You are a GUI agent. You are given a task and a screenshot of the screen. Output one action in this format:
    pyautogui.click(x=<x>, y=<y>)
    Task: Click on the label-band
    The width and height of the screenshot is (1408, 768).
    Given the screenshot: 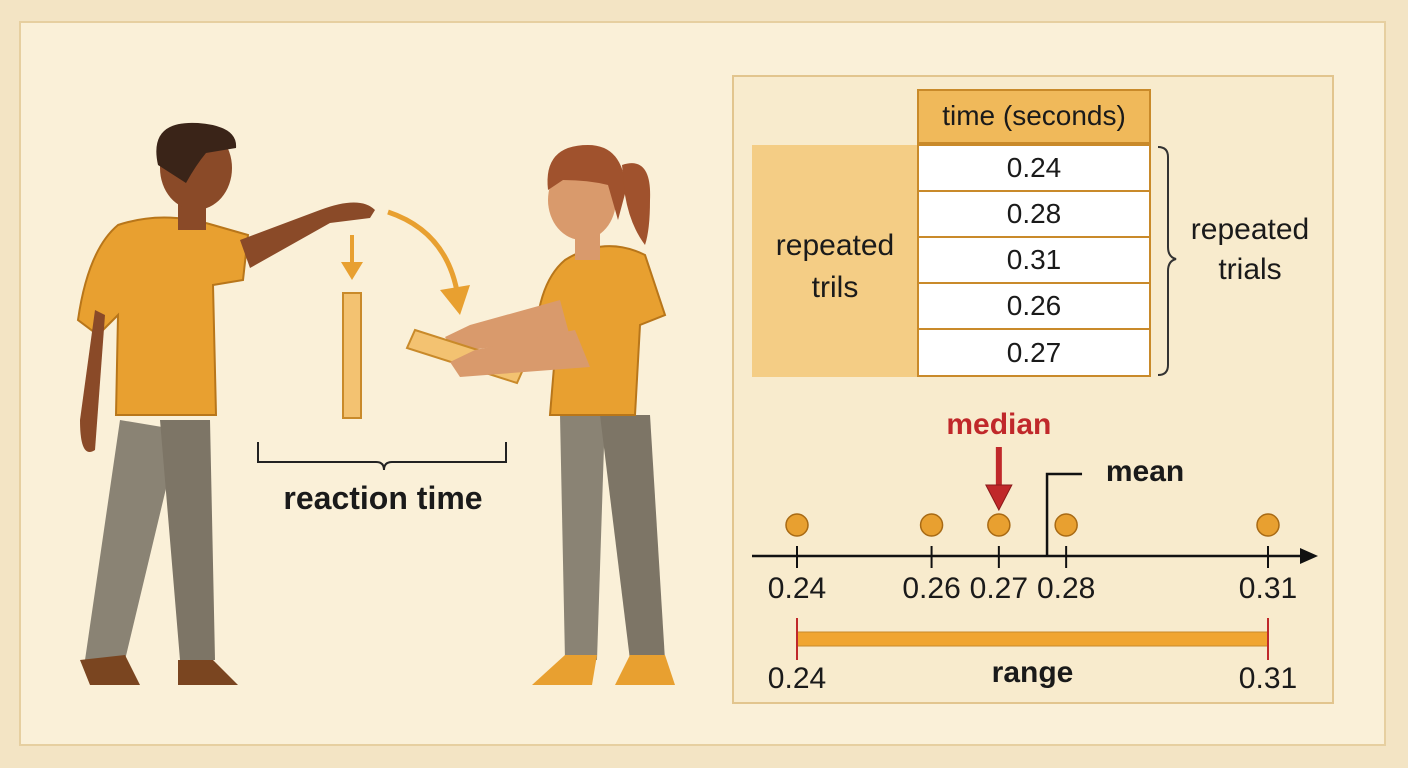 What is the action you would take?
    pyautogui.click(x=835, y=261)
    